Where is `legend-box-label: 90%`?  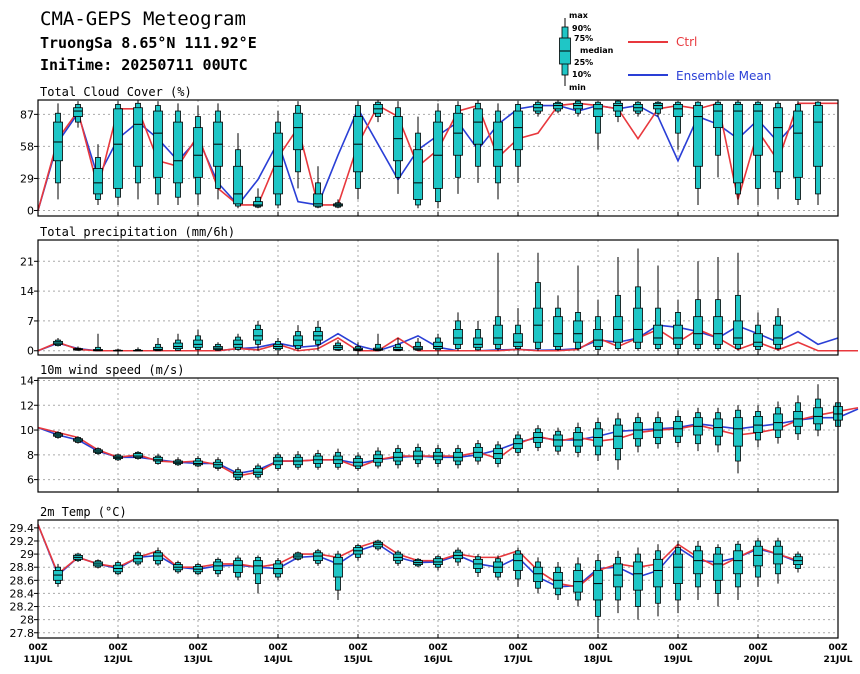 legend-box-label: 90% is located at coordinates (581, 28).